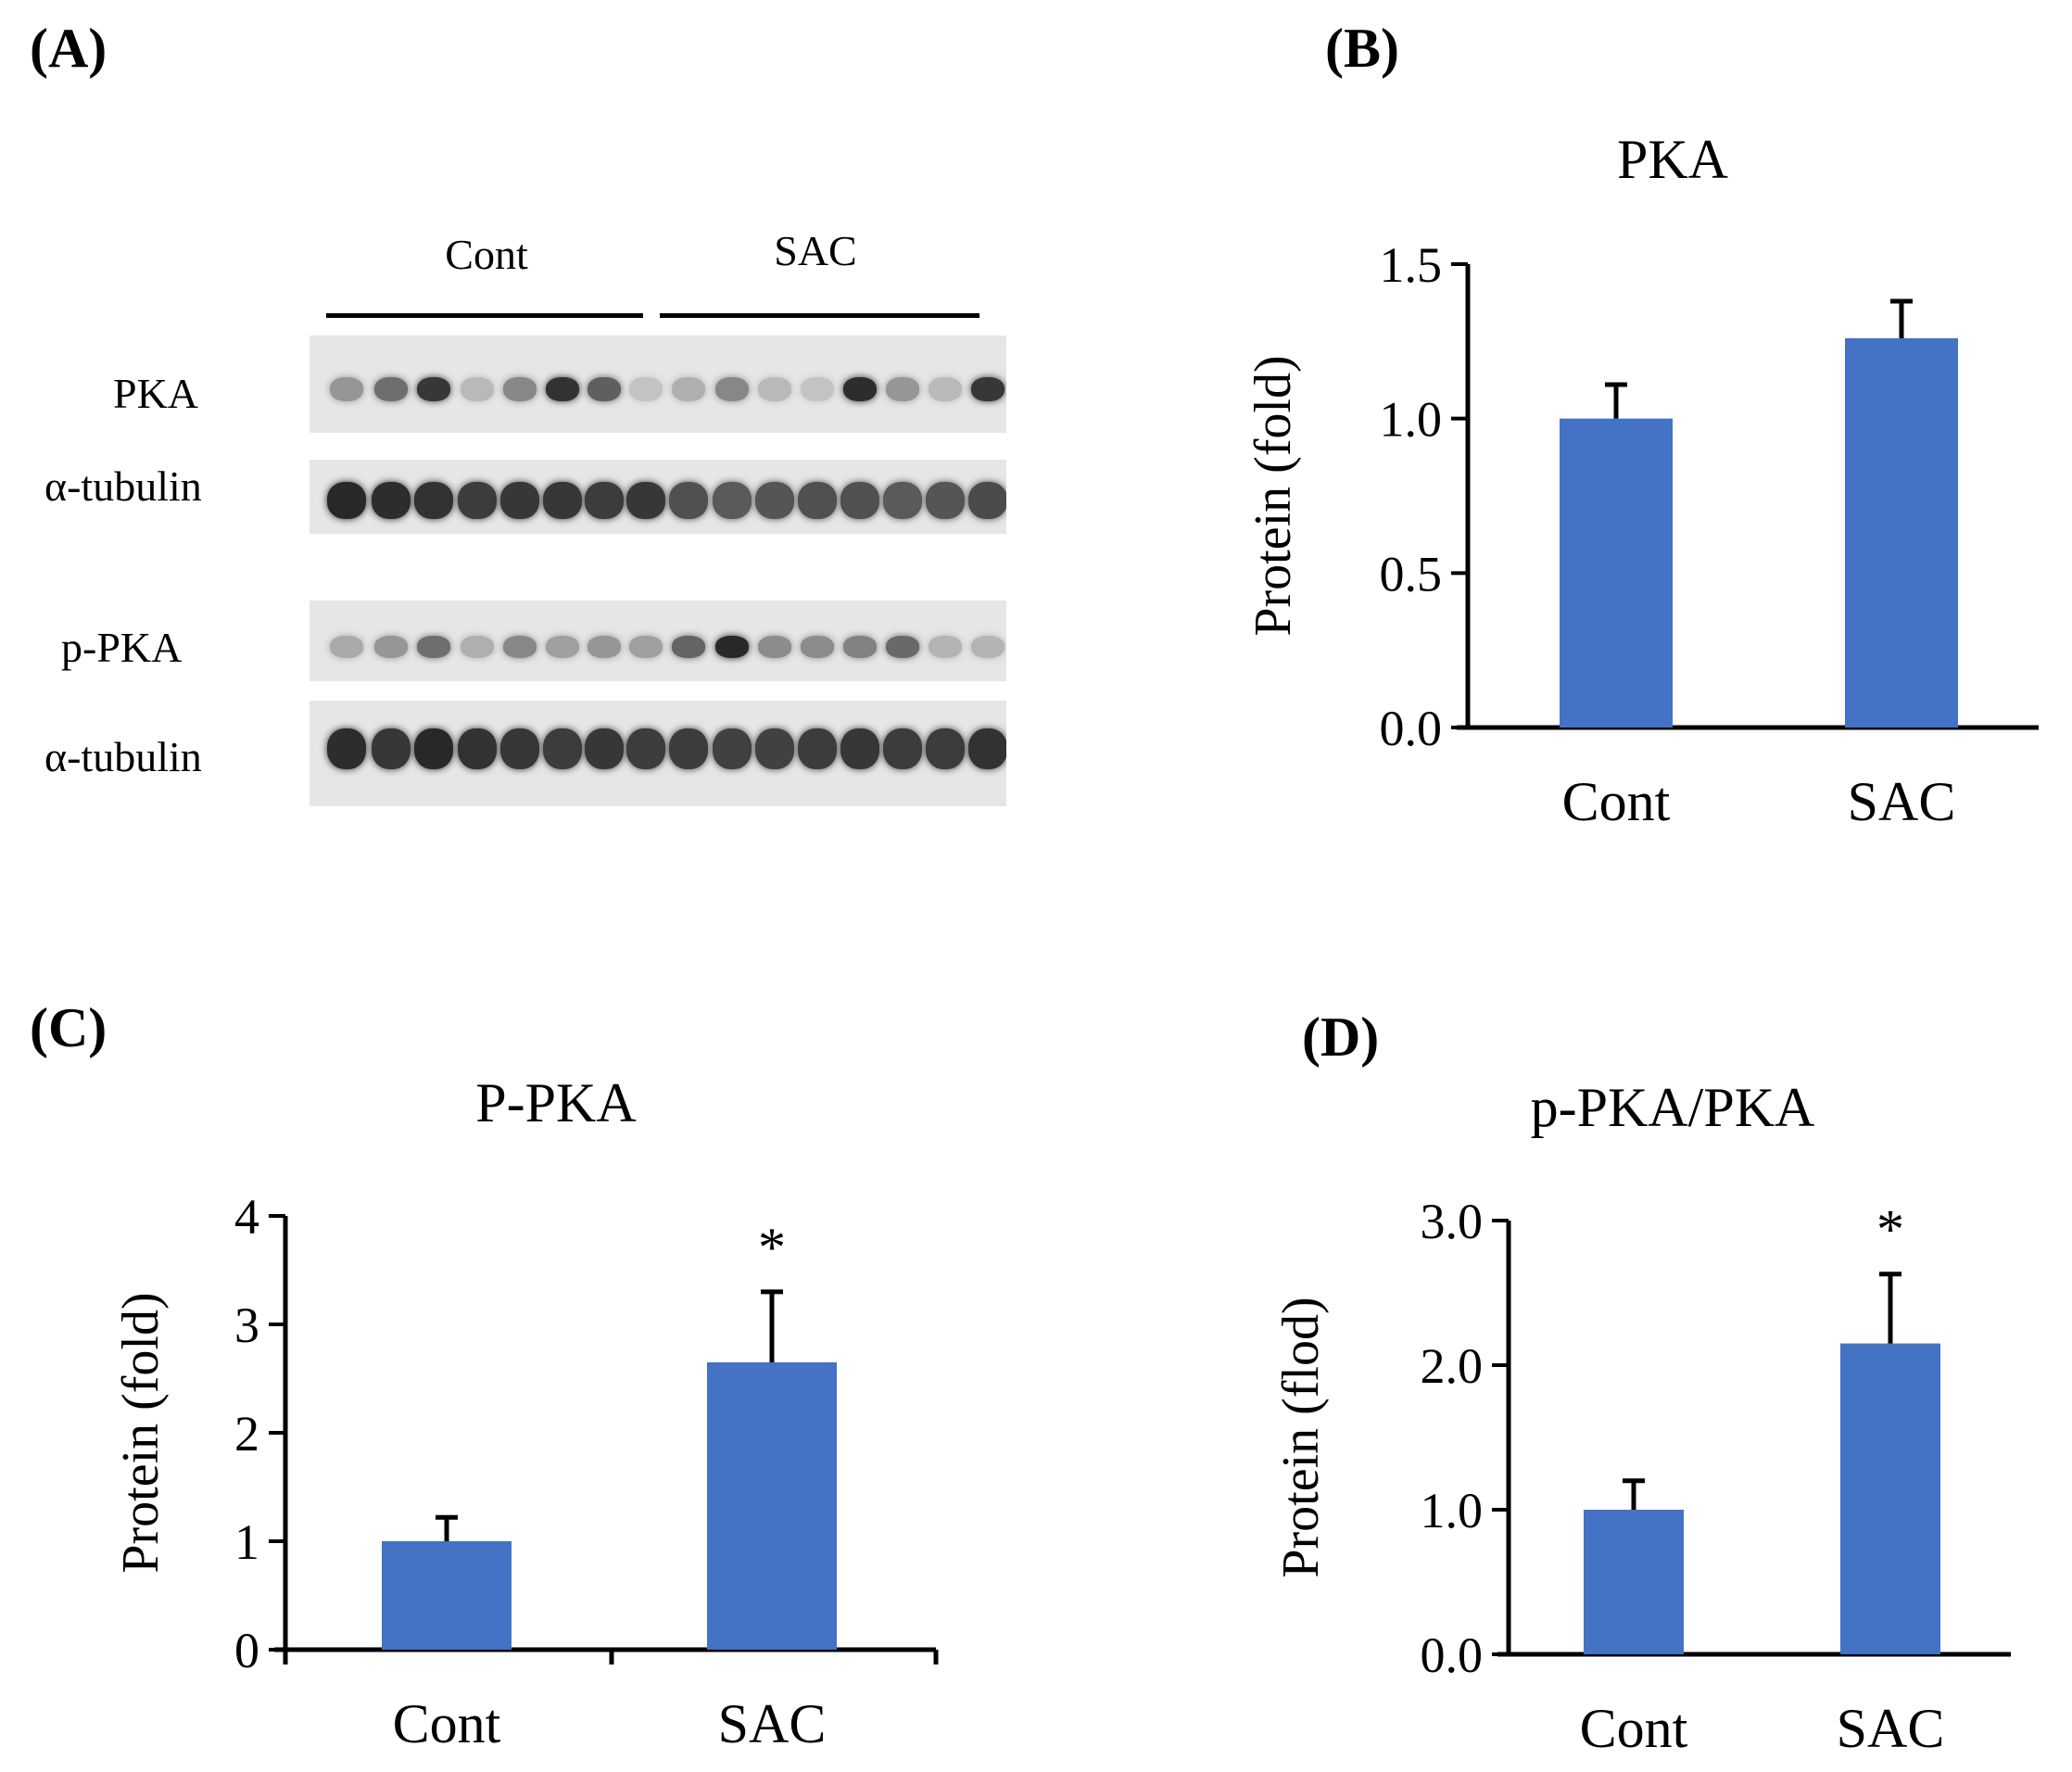 The image size is (2072, 1772). What do you see at coordinates (246, 1217) in the screenshot?
I see `y-tick-label: 4` at bounding box center [246, 1217].